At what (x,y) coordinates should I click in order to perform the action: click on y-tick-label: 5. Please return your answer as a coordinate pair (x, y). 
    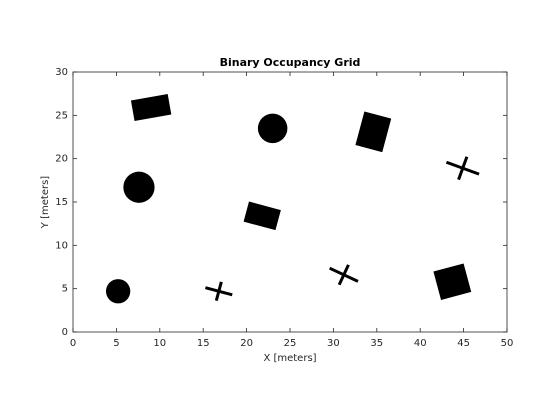
    Looking at the image, I should click on (65, 289).